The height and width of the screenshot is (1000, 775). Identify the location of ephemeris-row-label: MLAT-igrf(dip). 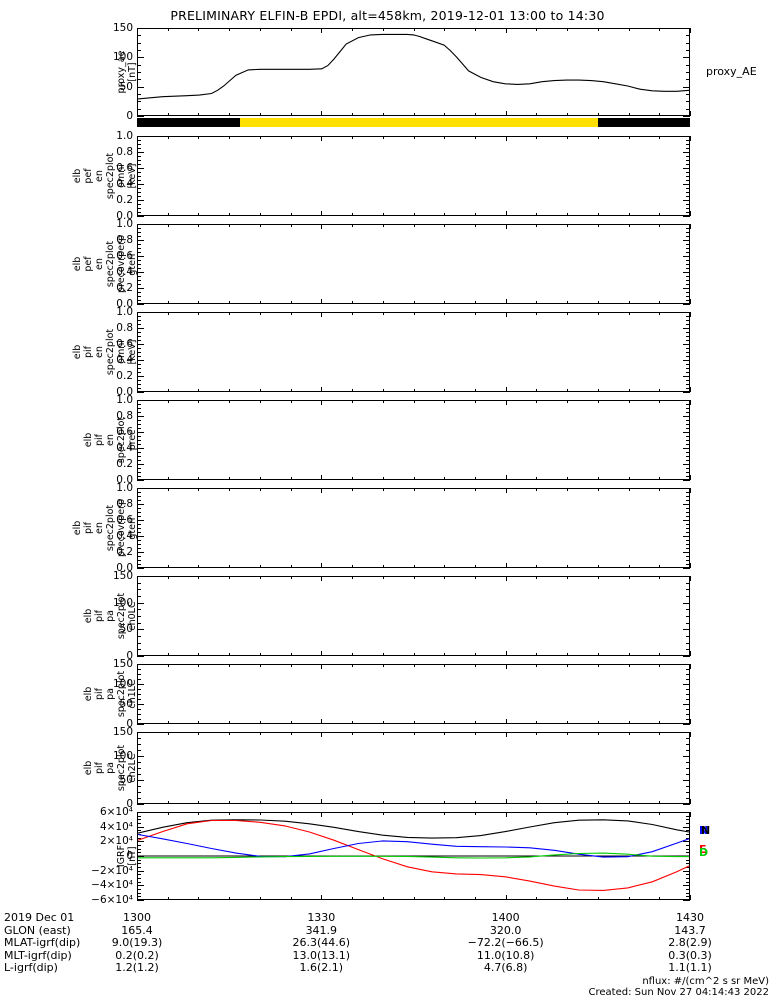
(42, 942).